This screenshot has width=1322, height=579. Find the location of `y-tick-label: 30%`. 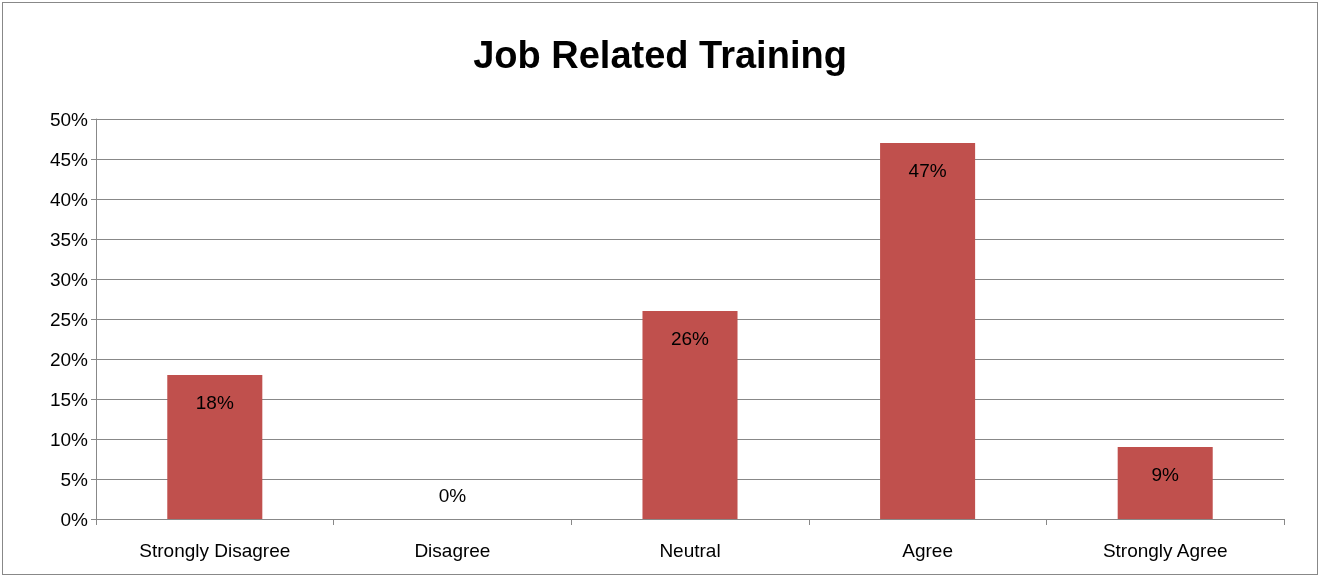

y-tick-label: 30% is located at coordinates (69, 279).